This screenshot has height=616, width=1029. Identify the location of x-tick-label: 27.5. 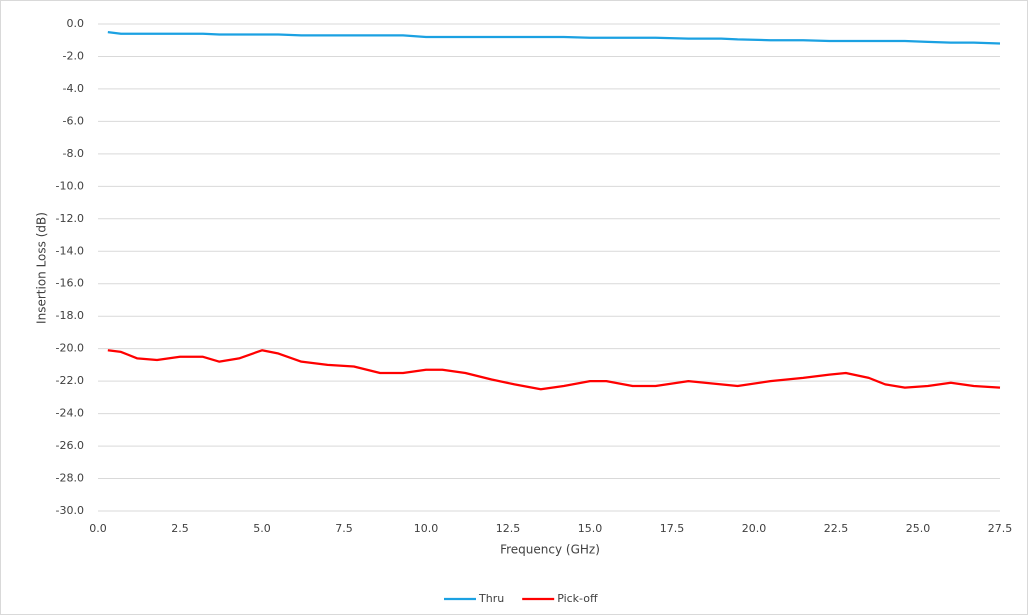
(1000, 528).